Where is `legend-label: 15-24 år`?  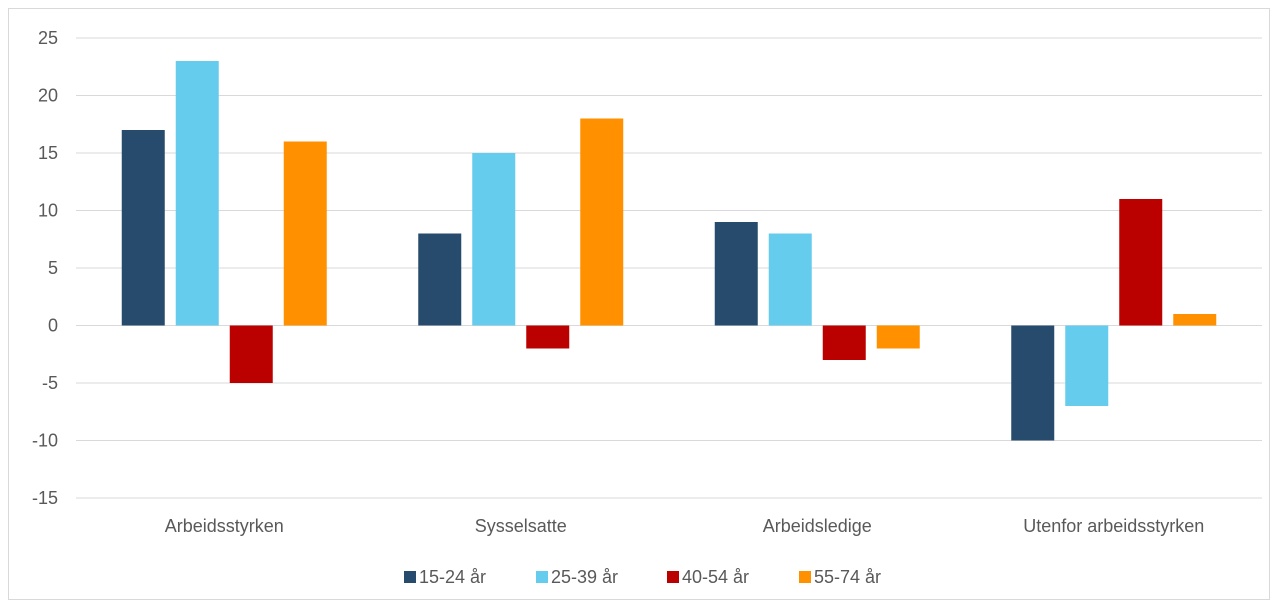 legend-label: 15-24 år is located at coordinates (452, 577).